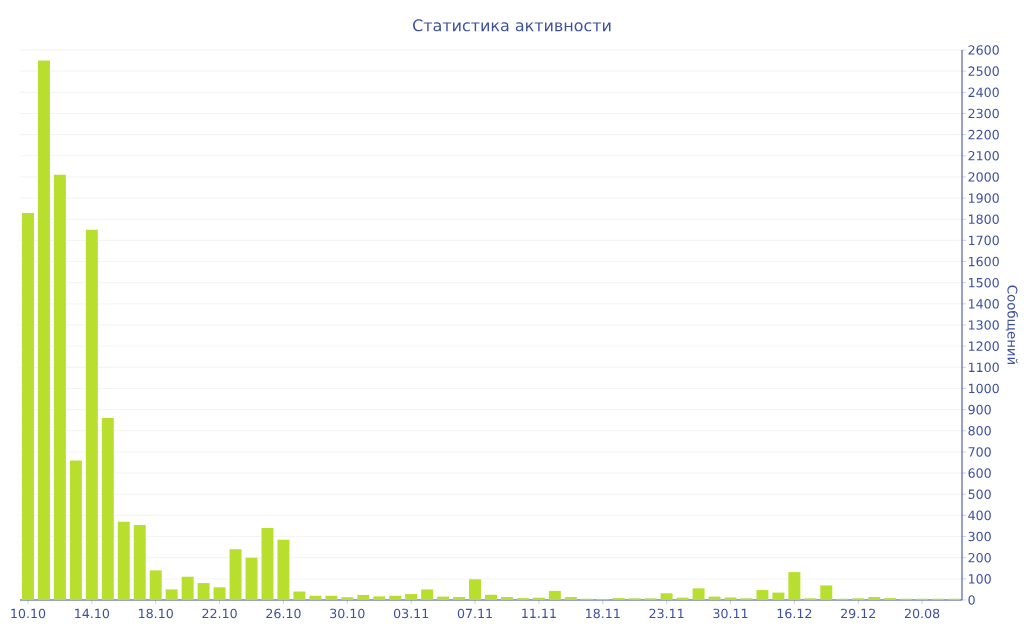  I want to click on x-tick-label: 30.11, so click(730, 613).